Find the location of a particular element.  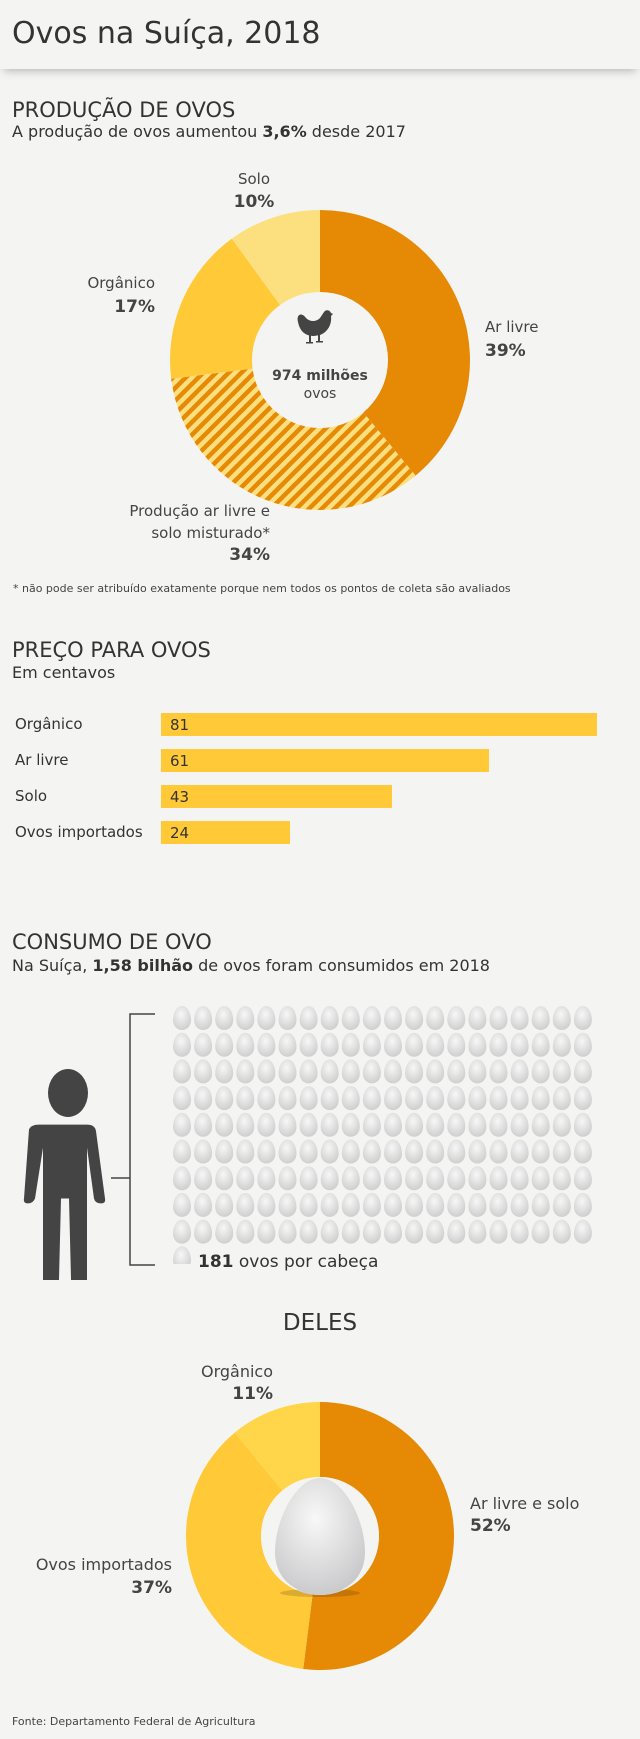

subtitle-bold: 1,58 bilhão is located at coordinates (143, 965).